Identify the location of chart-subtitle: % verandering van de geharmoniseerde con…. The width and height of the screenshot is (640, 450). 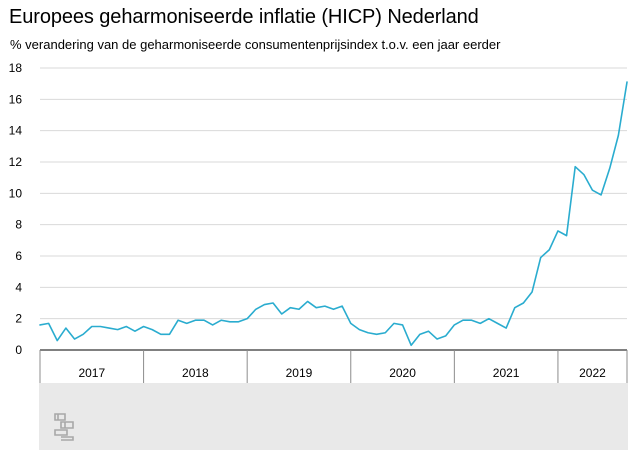
(255, 44).